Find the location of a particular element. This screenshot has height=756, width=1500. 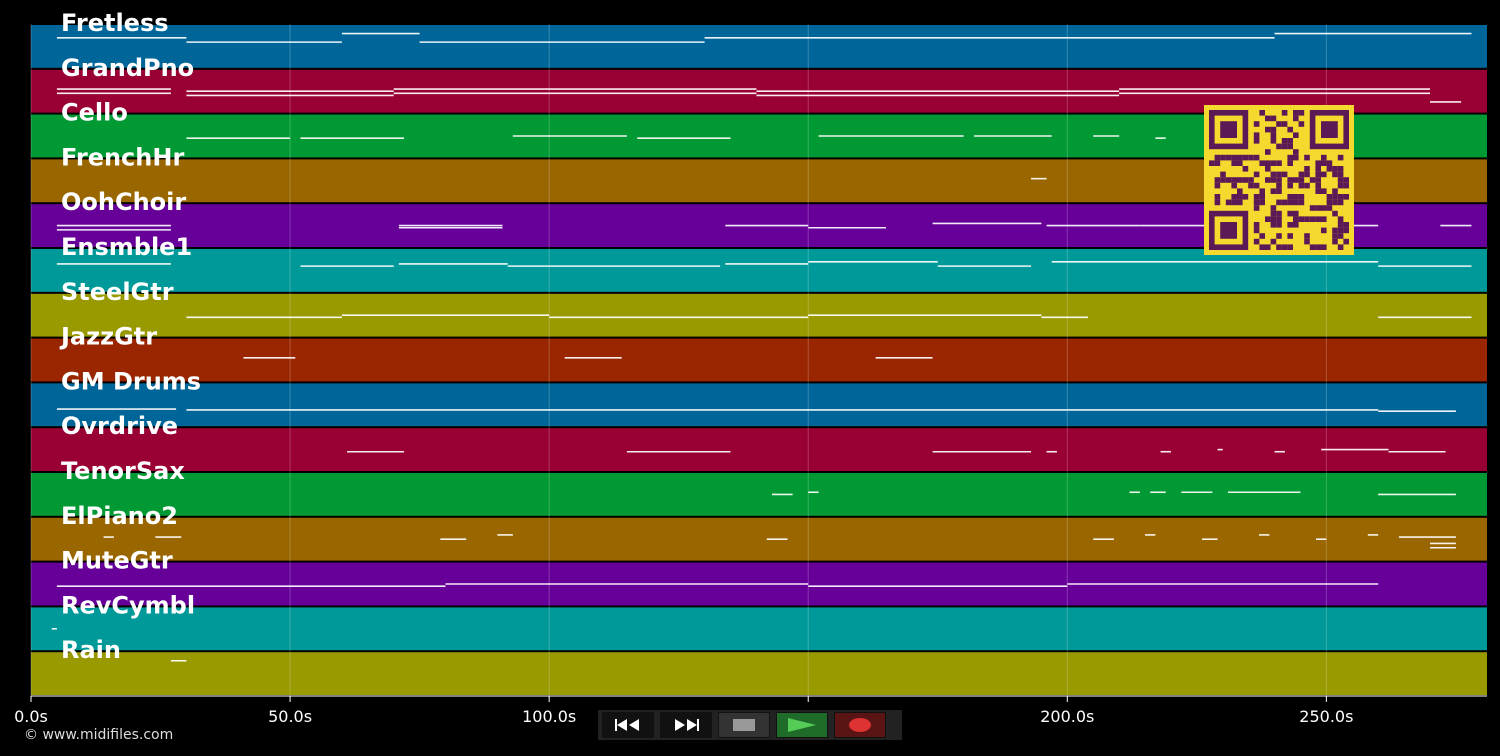

fast-forward-icon is located at coordinates (687, 725).